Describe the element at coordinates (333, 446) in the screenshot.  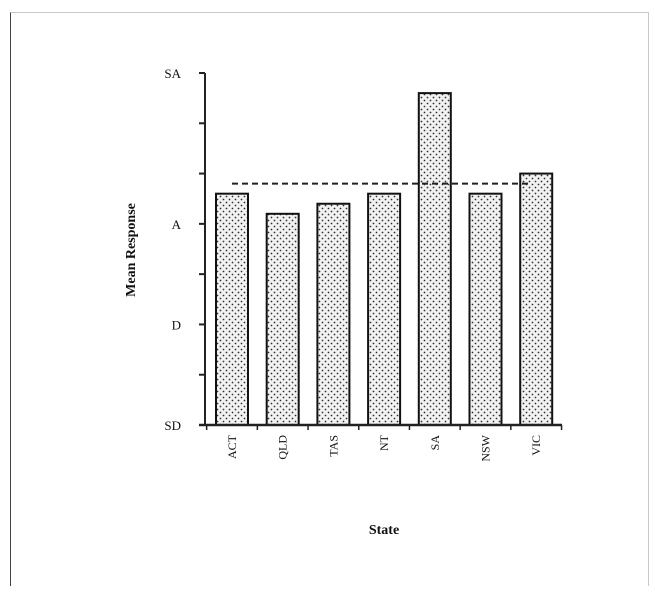
I see `x-tick-label: TAS` at that location.